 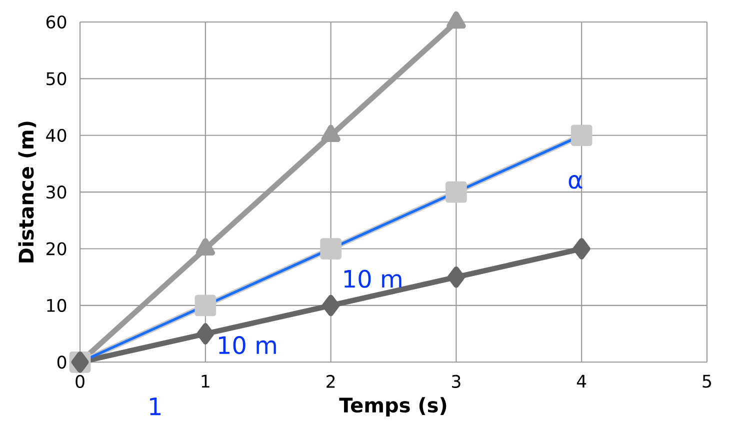 I want to click on x-tick-label: 5, so click(x=706, y=381).